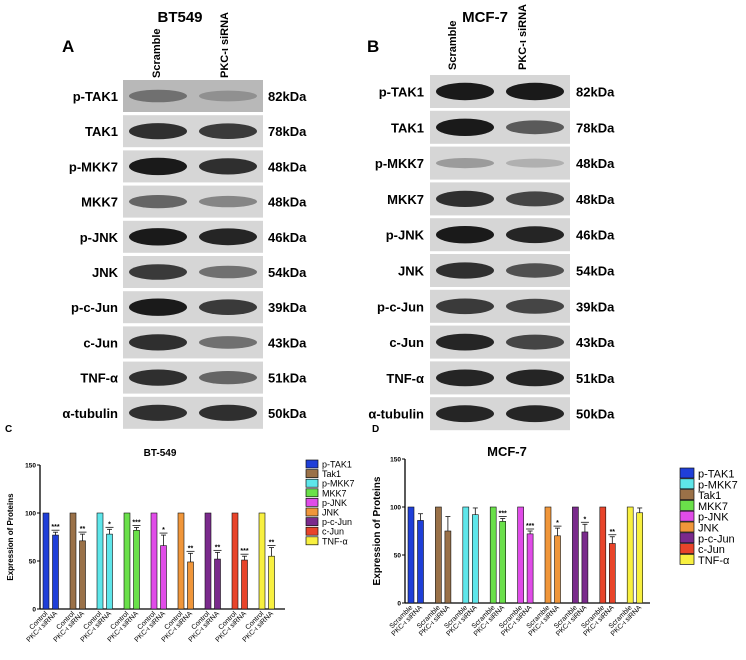 The image size is (746, 660). Describe the element at coordinates (93, 166) in the screenshot. I see `protein-label: p-MKK7` at that location.